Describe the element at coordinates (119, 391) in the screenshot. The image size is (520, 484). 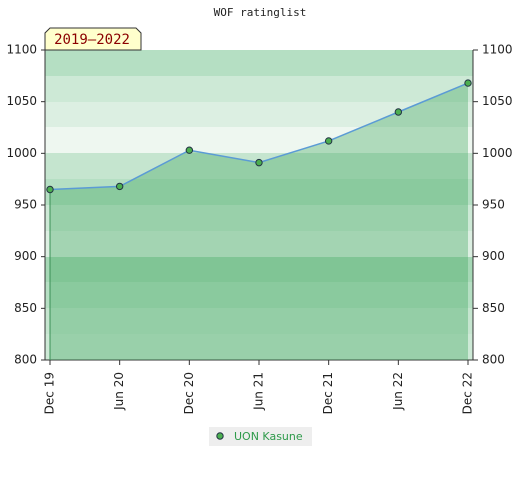
I see `x-tick-label: Jun 20` at that location.